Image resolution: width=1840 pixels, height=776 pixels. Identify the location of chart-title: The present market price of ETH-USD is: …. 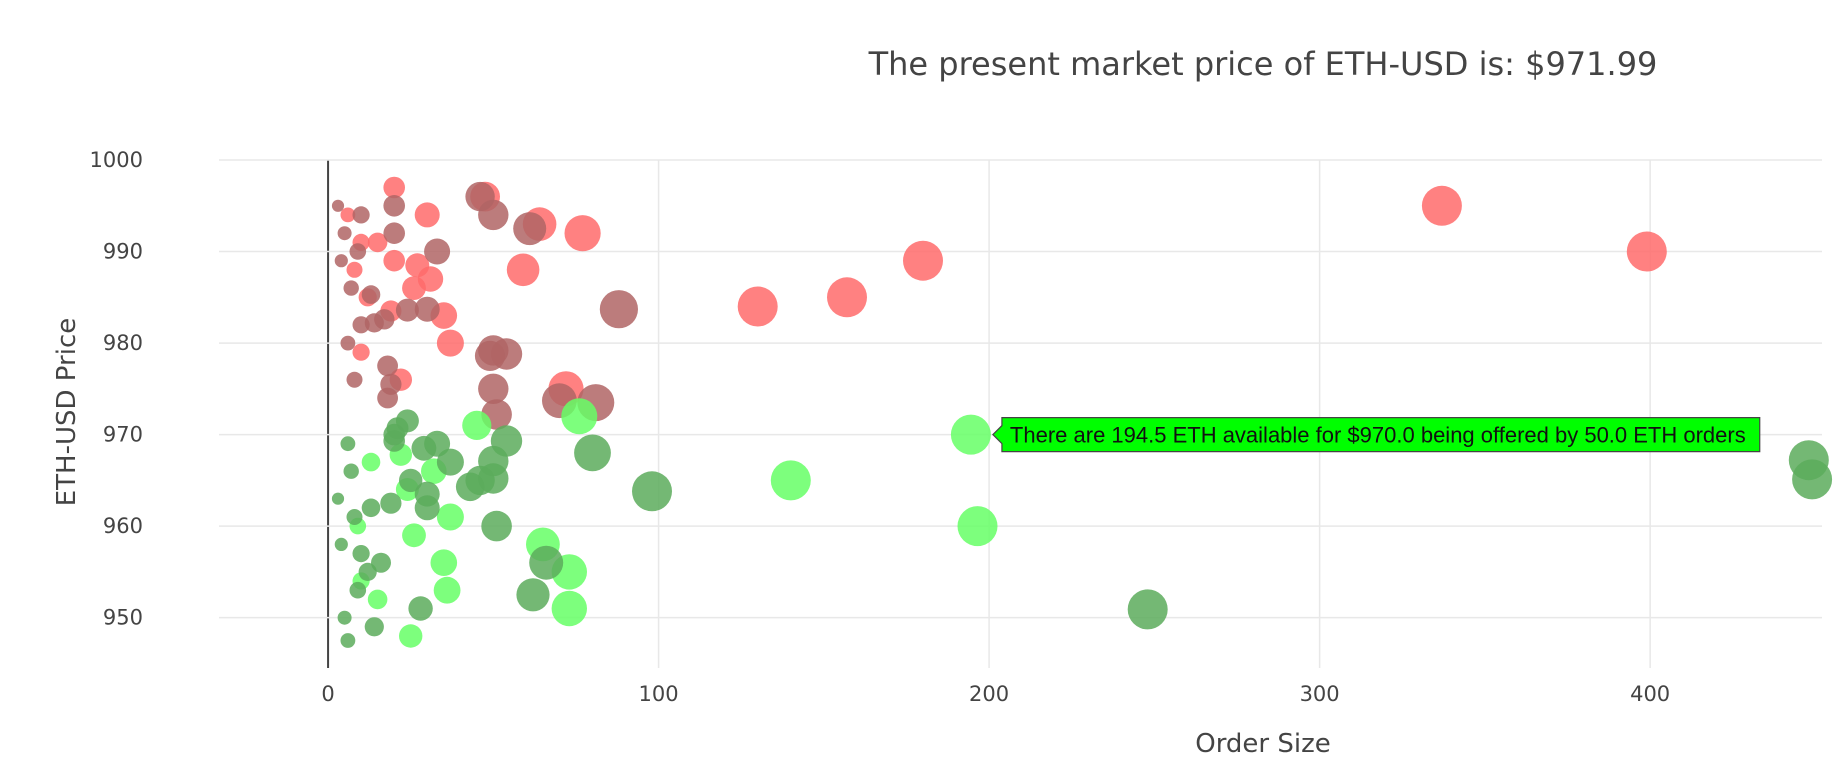
(1263, 64).